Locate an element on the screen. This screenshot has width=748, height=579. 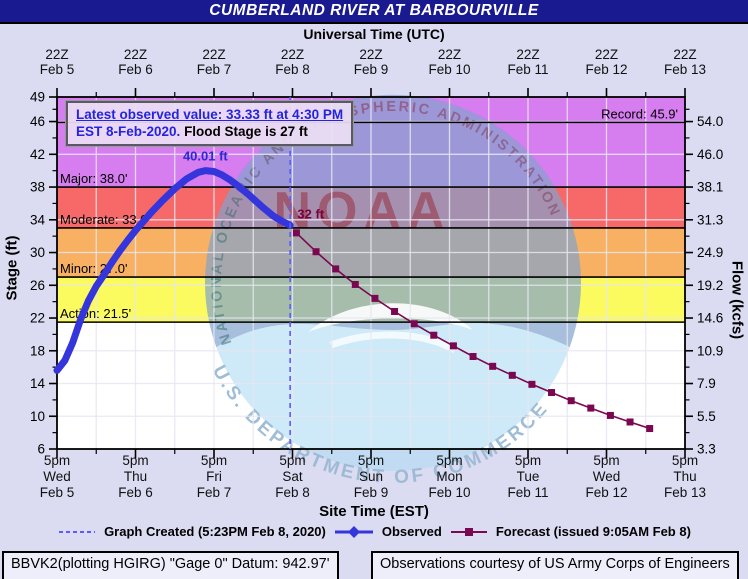
flood-label-major: Major: 38.0' is located at coordinates (94, 178).